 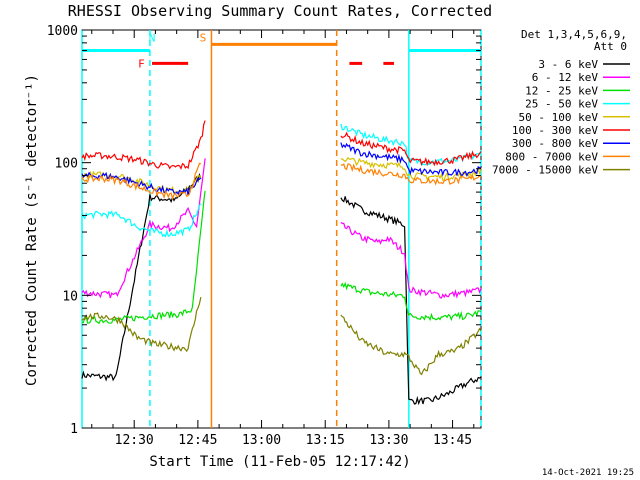 What do you see at coordinates (325, 440) in the screenshot?
I see `x-tick-label: 13:15` at bounding box center [325, 440].